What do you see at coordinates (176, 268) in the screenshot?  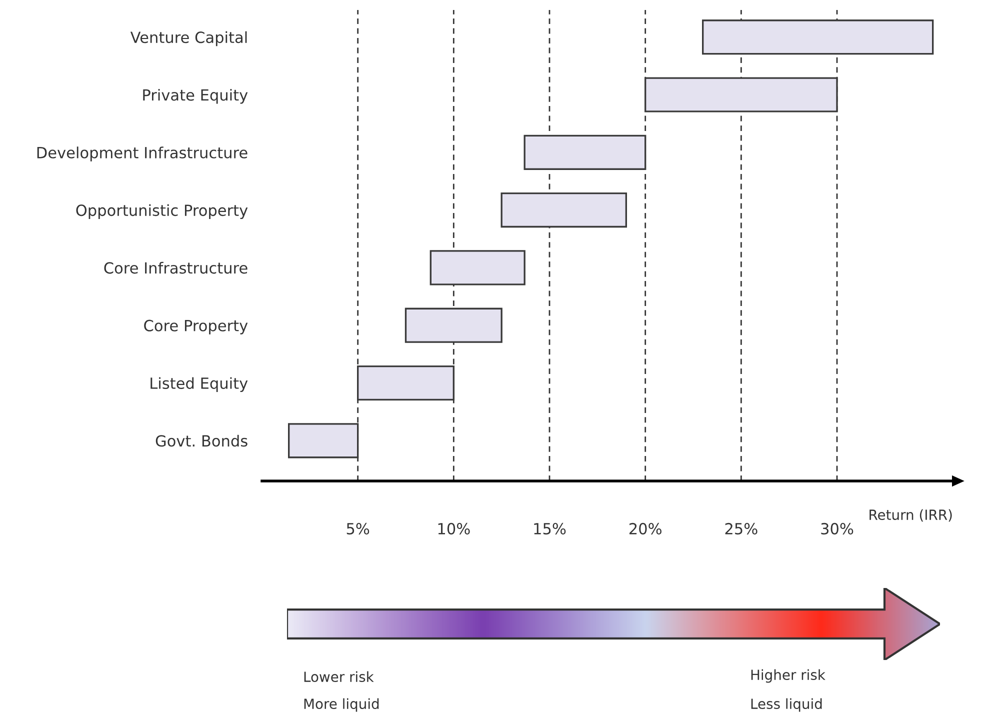 I see `y-tick-label: Core Infrastructure` at bounding box center [176, 268].